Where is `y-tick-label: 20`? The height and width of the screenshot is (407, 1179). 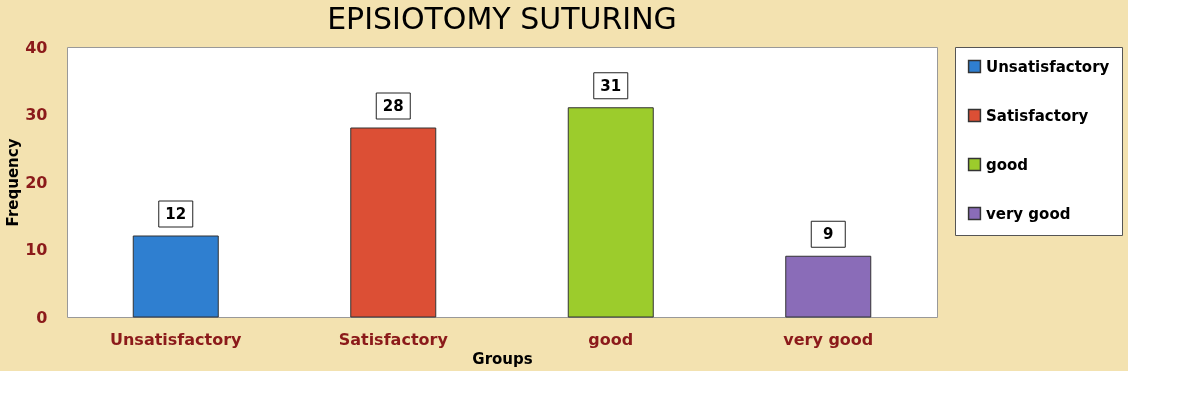 y-tick-label: 20 is located at coordinates (36, 182).